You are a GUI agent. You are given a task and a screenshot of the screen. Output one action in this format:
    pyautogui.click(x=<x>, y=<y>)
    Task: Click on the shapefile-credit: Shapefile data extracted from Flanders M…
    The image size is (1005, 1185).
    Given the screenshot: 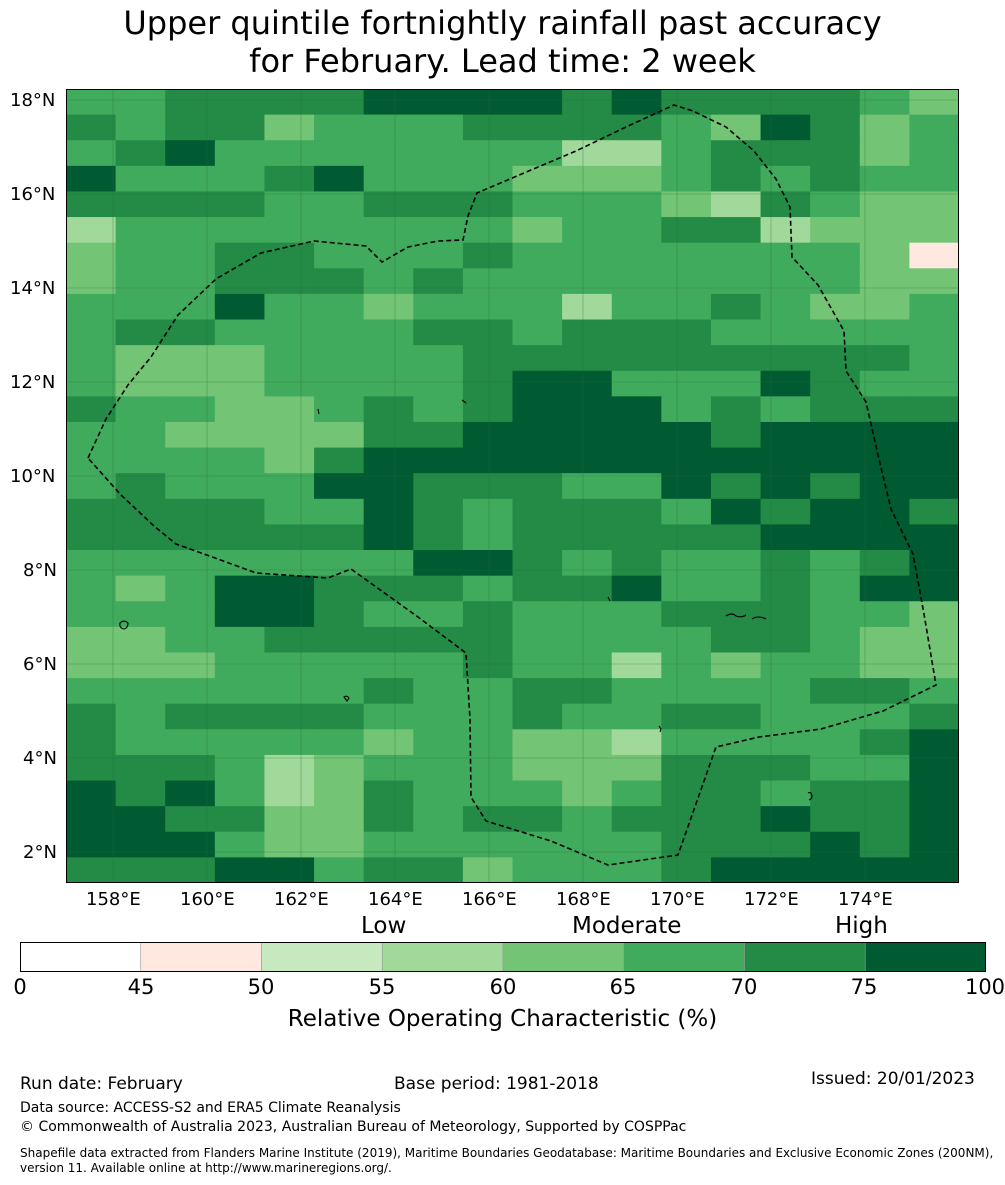 What is the action you would take?
    pyautogui.click(x=507, y=1160)
    